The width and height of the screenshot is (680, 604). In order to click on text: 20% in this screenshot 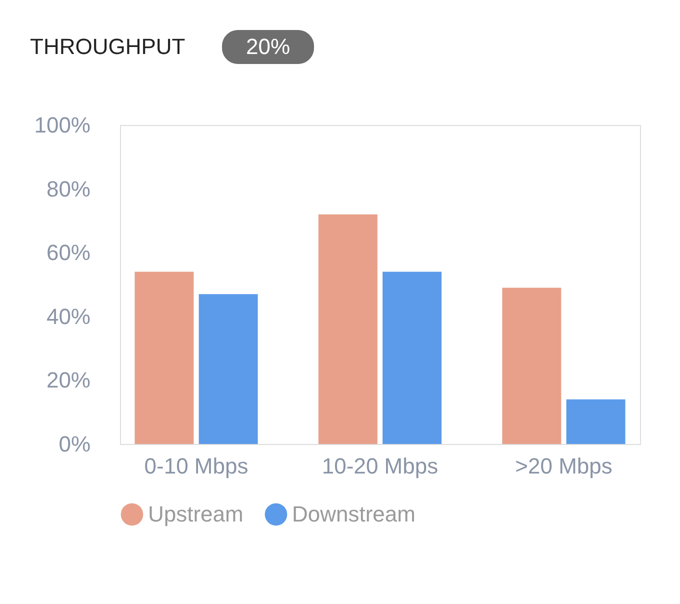, I will do `click(268, 46)`.